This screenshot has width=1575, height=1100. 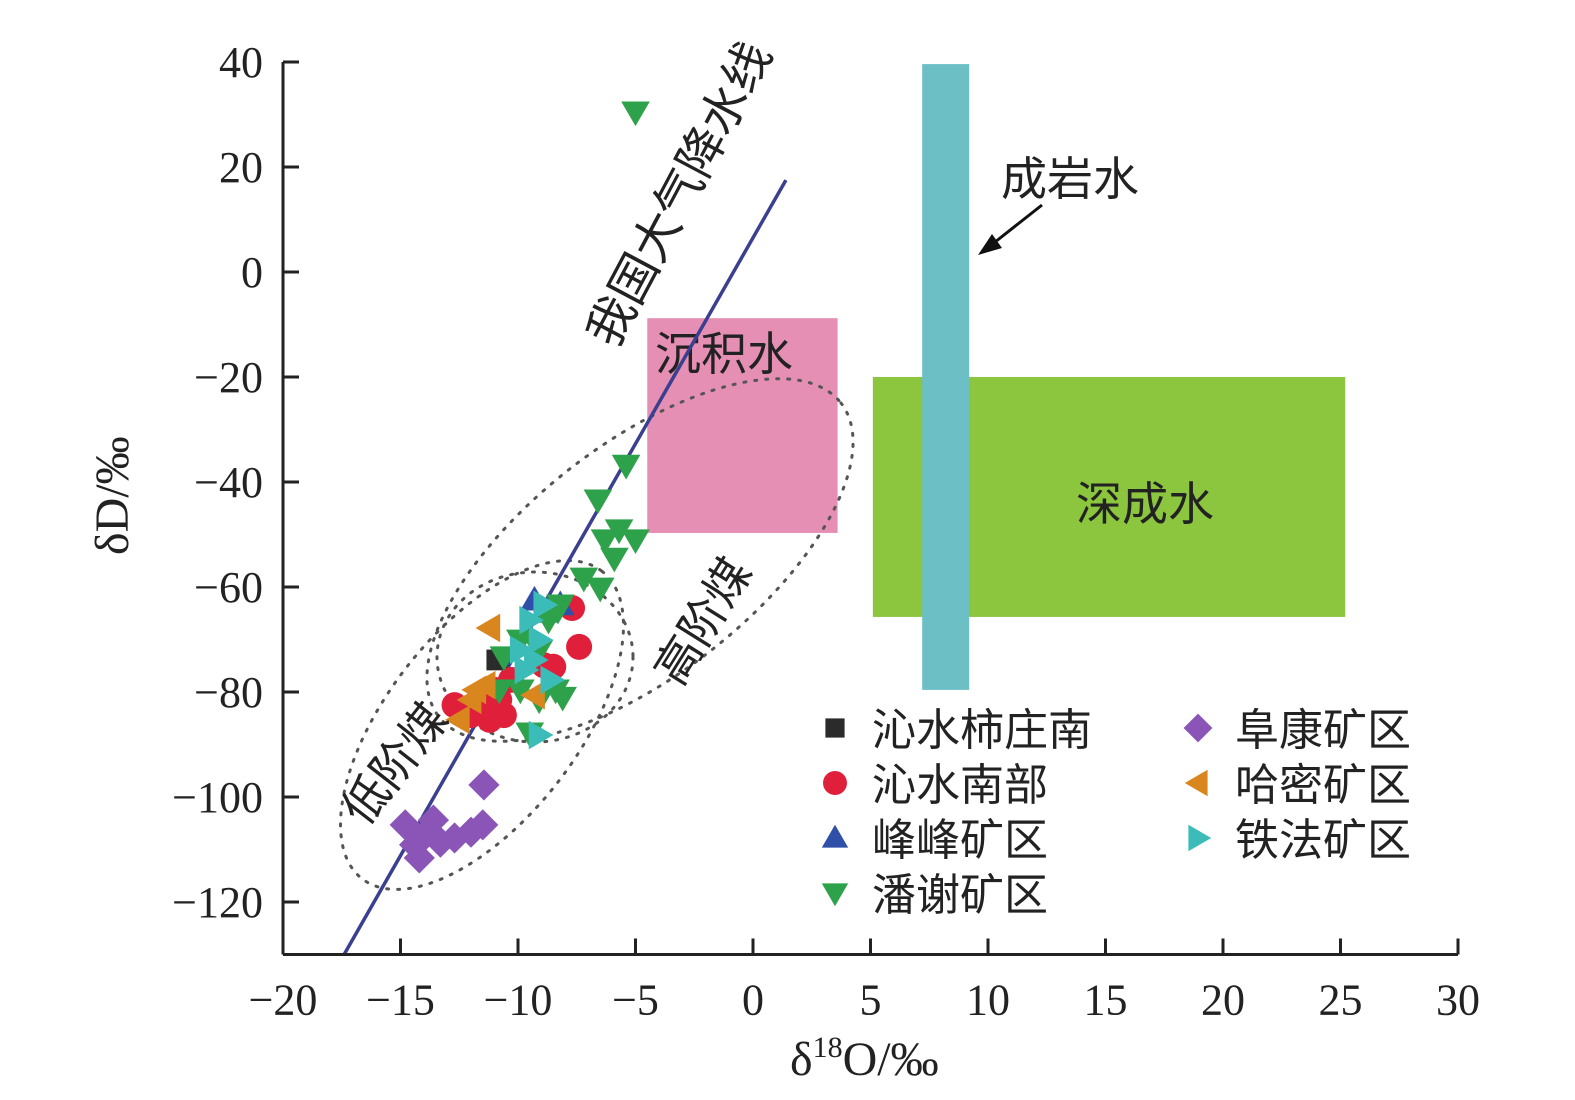 I want to click on xlabel: δ18O/‰, so click(x=864, y=1058).